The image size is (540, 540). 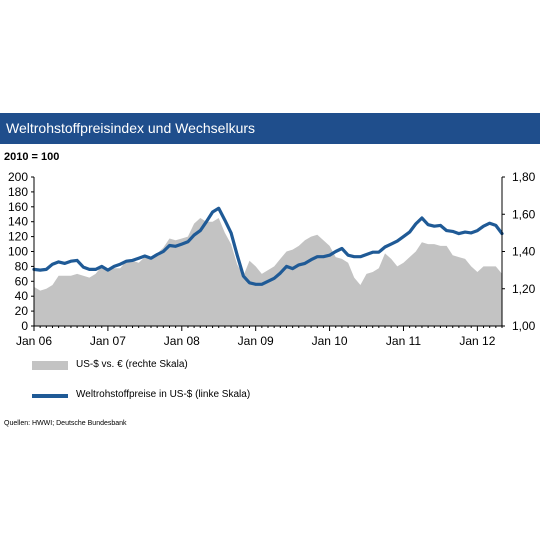 I want to click on y-left-tick-label: 20, so click(x=22, y=311).